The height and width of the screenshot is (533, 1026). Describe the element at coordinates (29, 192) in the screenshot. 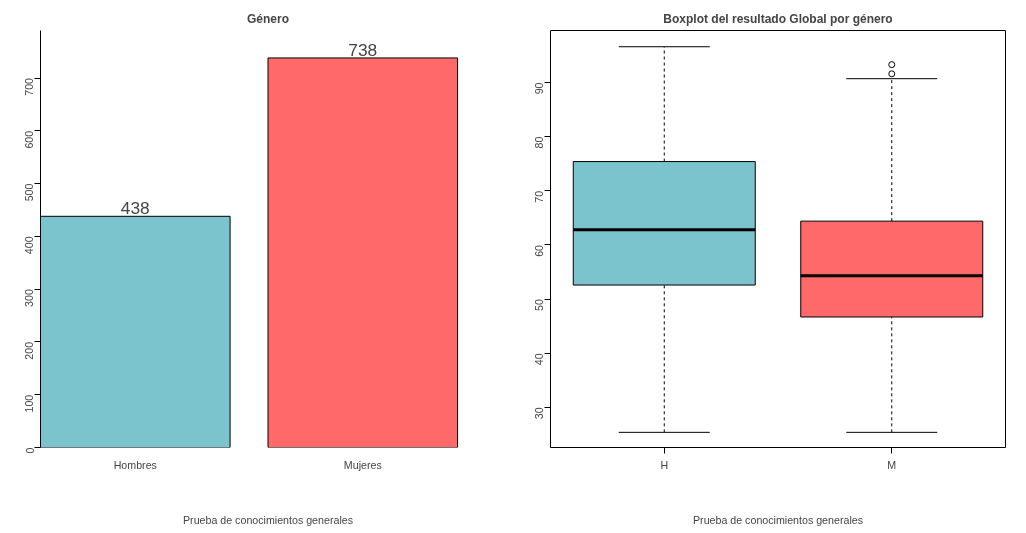

I see `y-tick-label: 500` at that location.